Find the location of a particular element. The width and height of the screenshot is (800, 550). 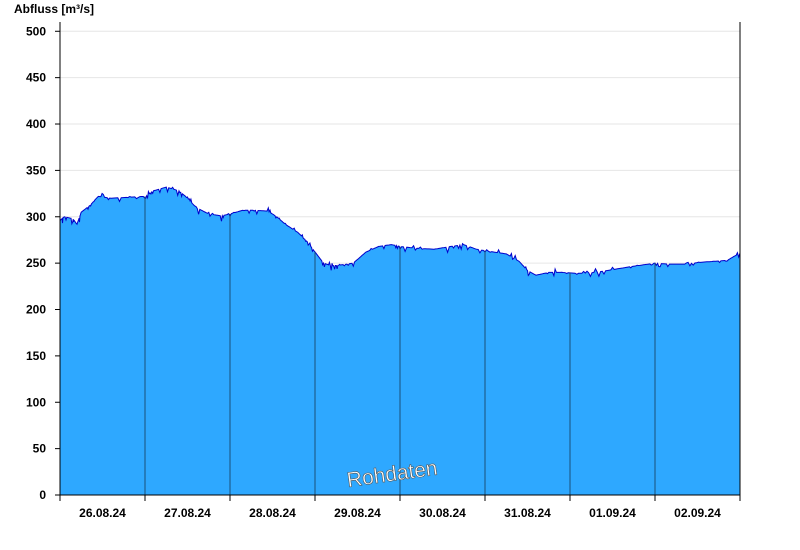

x-tick-label: 26.08.24 is located at coordinates (102, 513).